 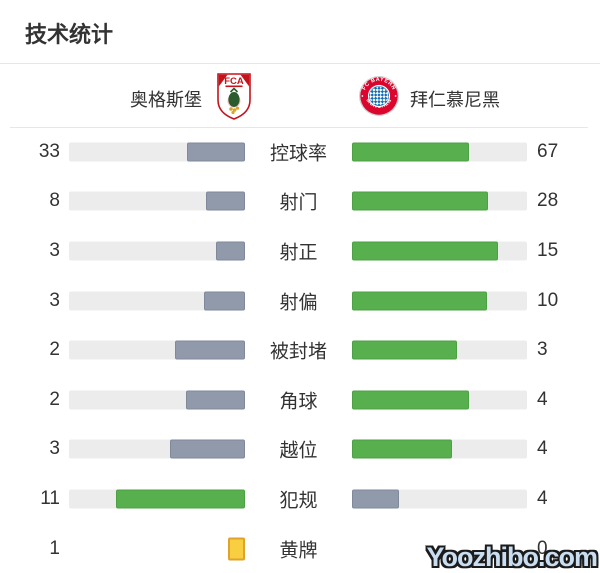 I want to click on stat-away-value: 67, so click(x=548, y=151).